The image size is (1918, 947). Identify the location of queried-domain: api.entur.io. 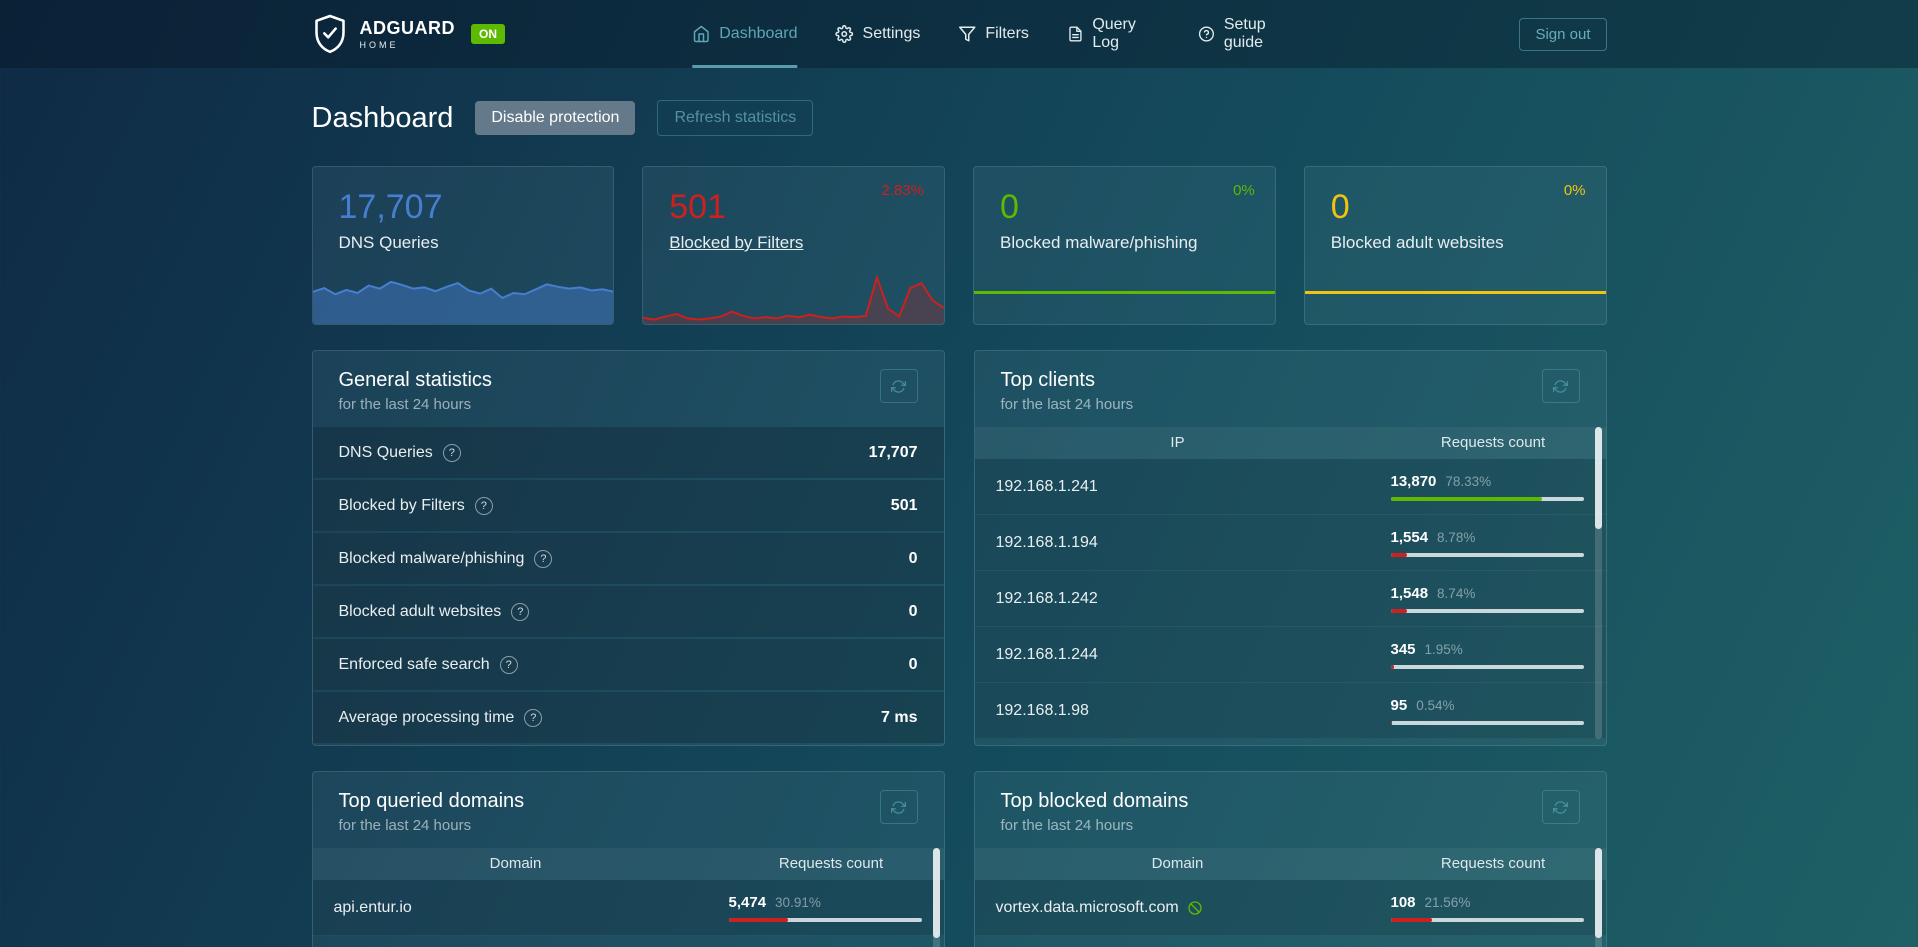
(372, 907).